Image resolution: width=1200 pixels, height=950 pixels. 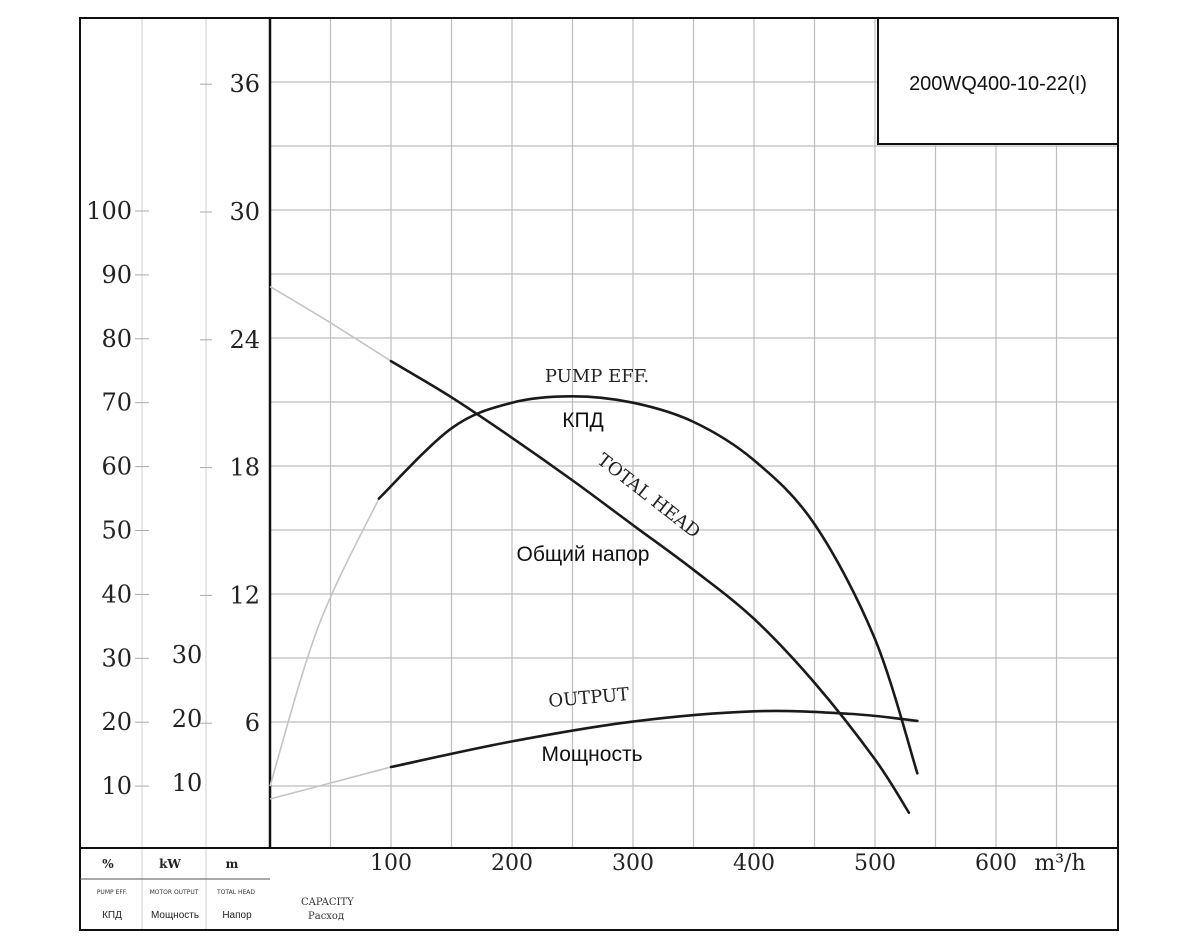 What do you see at coordinates (112, 892) in the screenshot?
I see `eff-axis-en: PUMP EFF.` at bounding box center [112, 892].